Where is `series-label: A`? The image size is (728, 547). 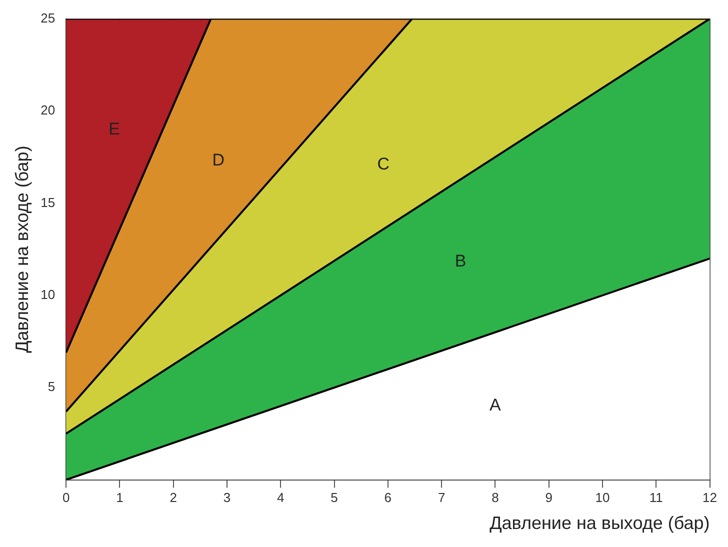 series-label: A is located at coordinates (496, 405).